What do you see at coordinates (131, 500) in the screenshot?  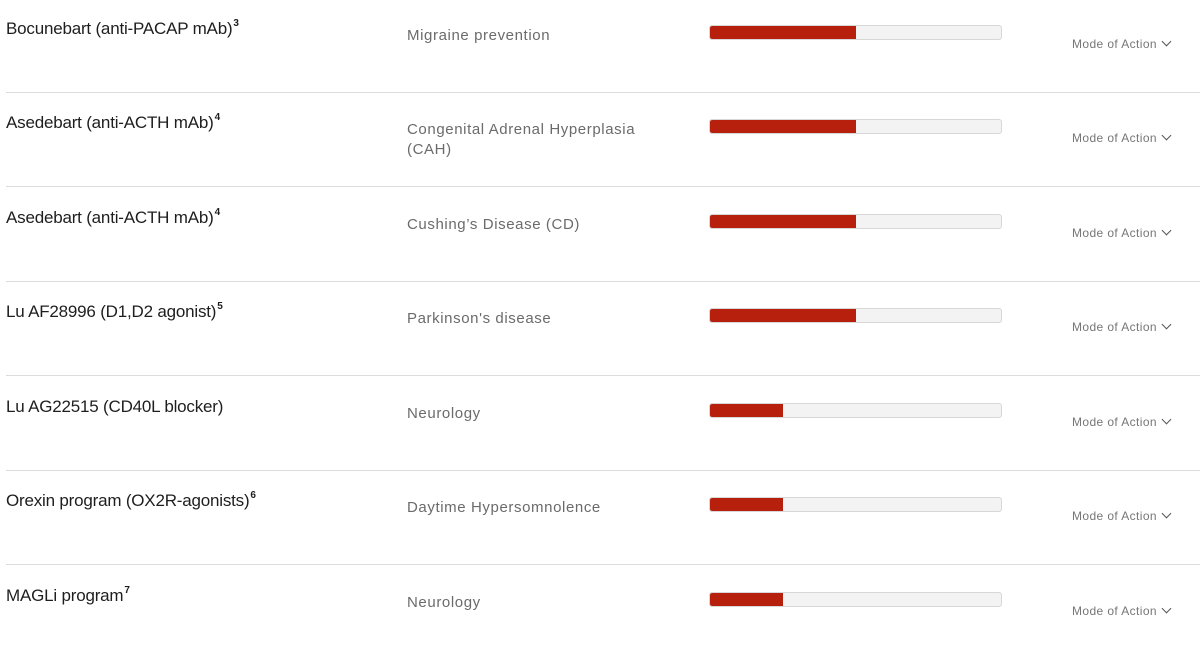 I see `compound-name: Orexin program (OX2R-agonists)6` at bounding box center [131, 500].